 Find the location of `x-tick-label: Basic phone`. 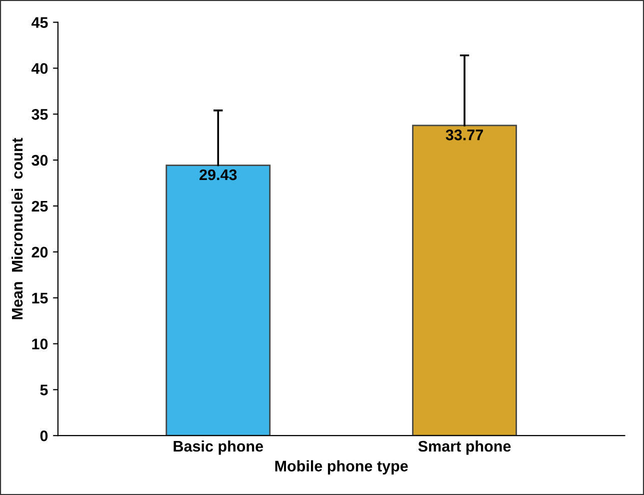

x-tick-label: Basic phone is located at coordinates (219, 447).